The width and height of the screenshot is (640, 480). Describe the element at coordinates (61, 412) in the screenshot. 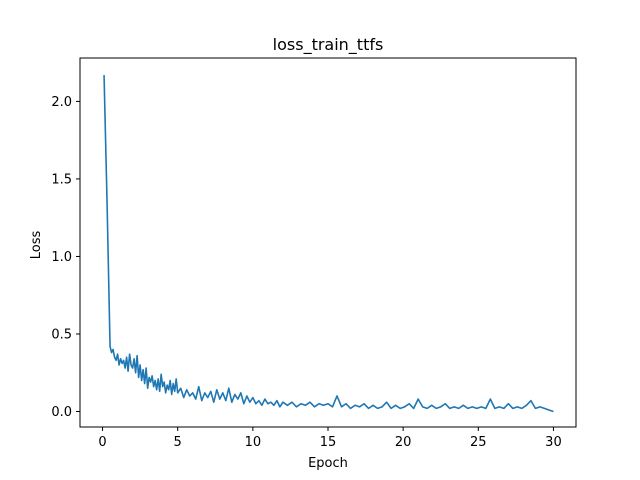

I see `y-tick-label: 0.0` at that location.